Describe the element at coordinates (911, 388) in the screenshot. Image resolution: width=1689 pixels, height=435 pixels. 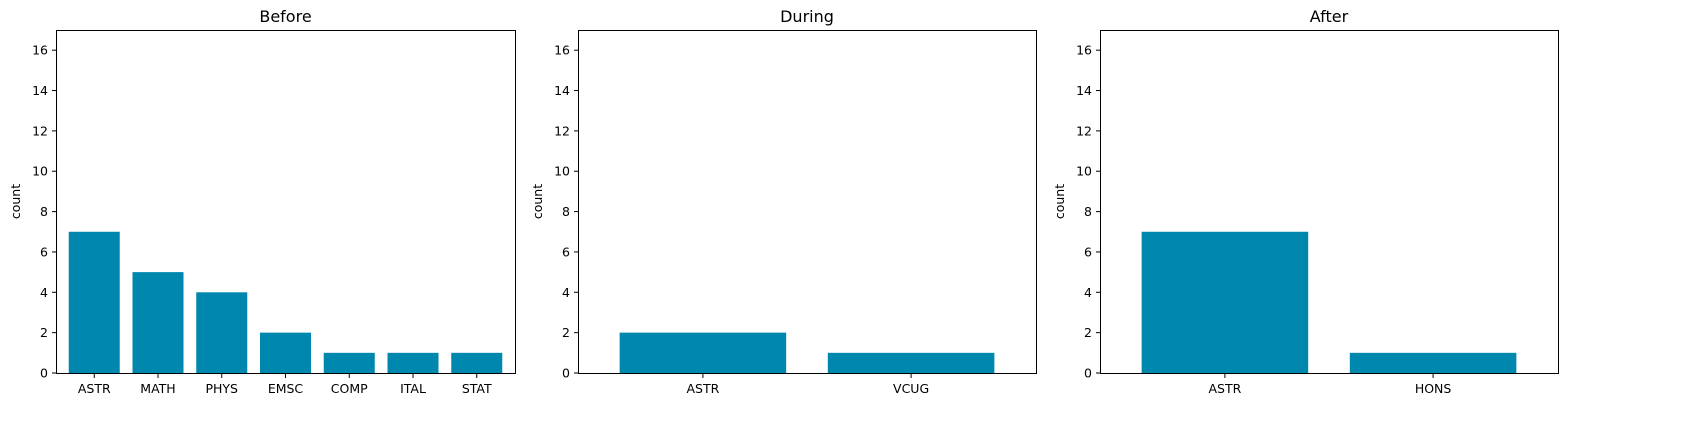
I see `x-tick-label: VCUG` at that location.